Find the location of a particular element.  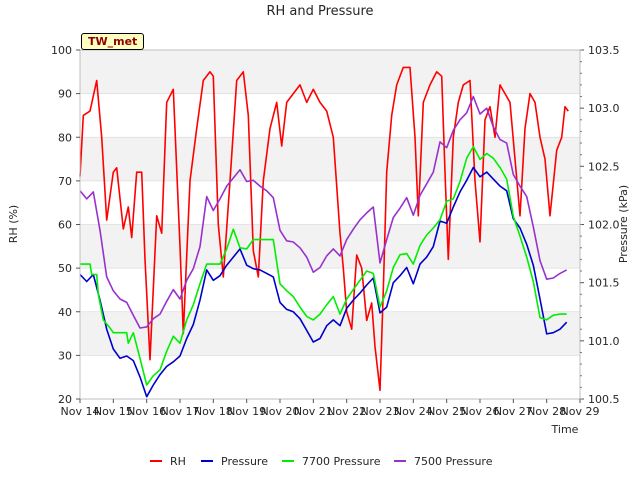

y-right-tick-label: 101.0 is located at coordinates (604, 341).